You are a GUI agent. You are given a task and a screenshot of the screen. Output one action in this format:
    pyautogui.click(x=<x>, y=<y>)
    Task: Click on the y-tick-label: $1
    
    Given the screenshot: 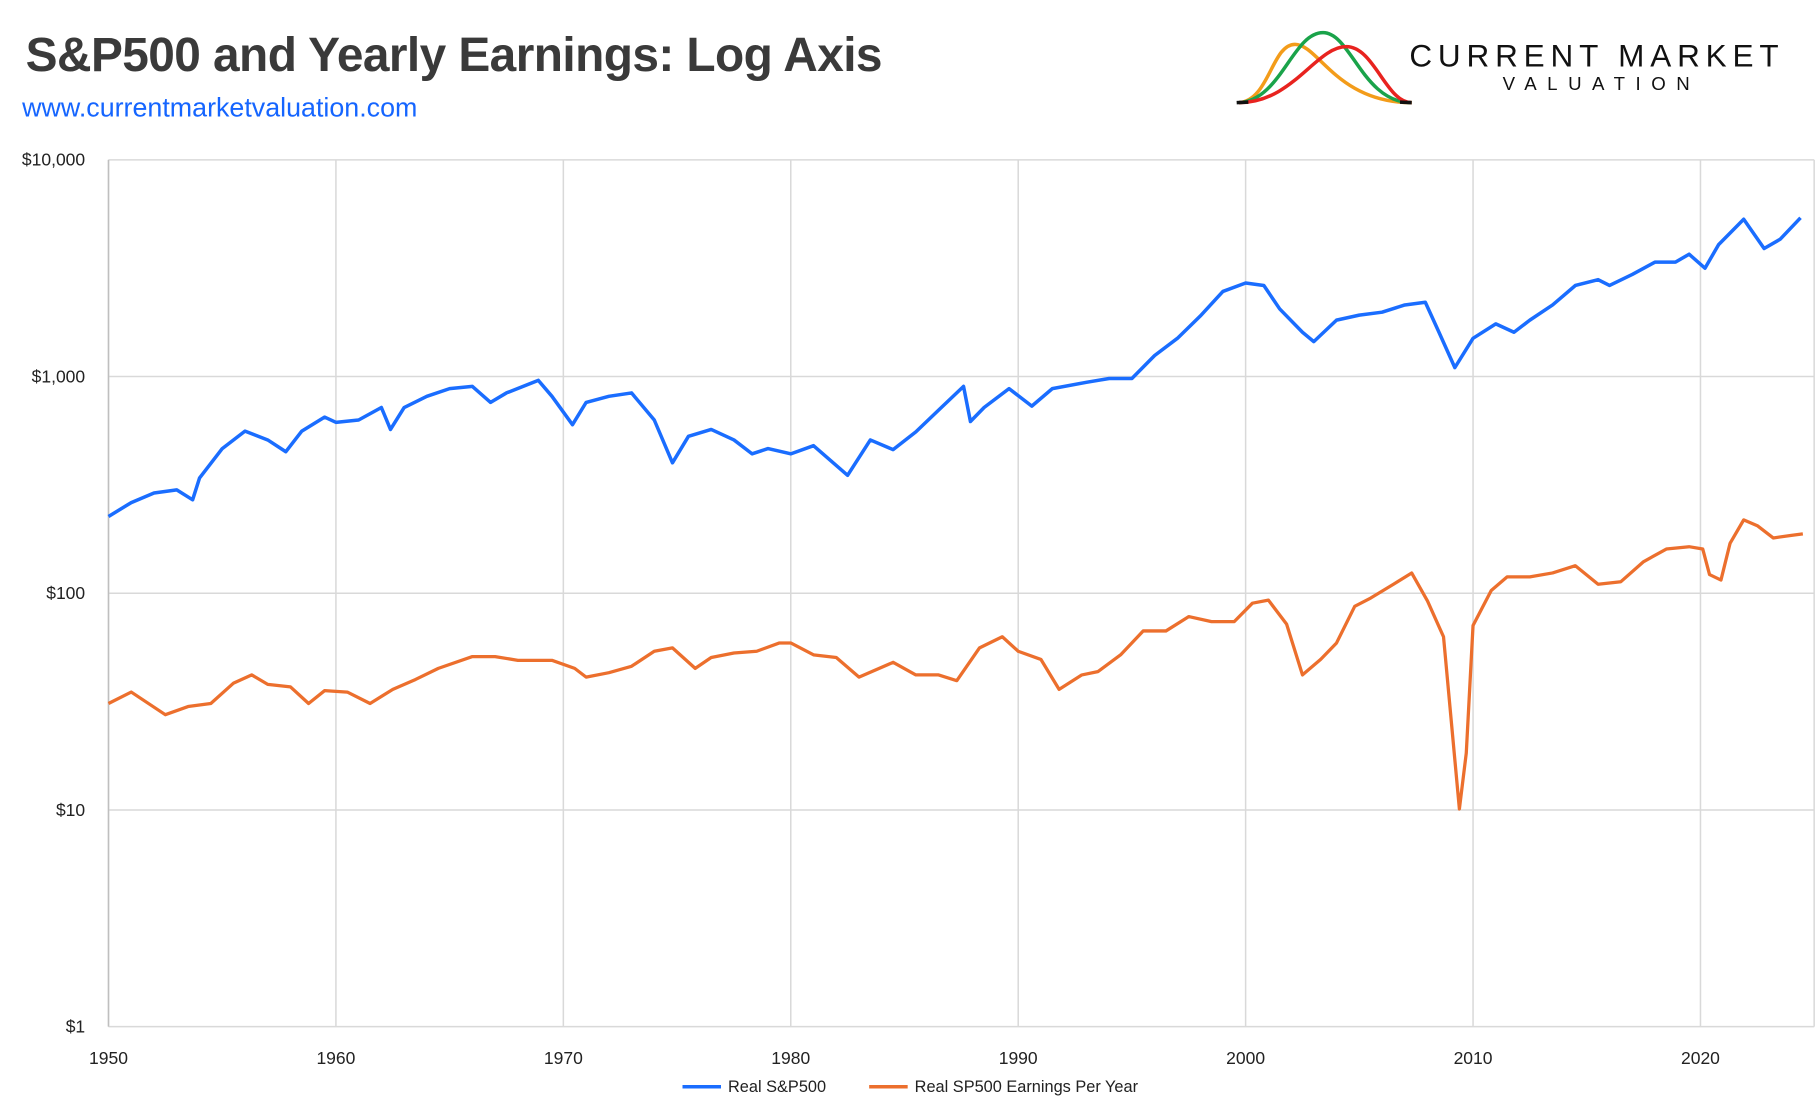 What is the action you would take?
    pyautogui.click(x=75, y=1027)
    